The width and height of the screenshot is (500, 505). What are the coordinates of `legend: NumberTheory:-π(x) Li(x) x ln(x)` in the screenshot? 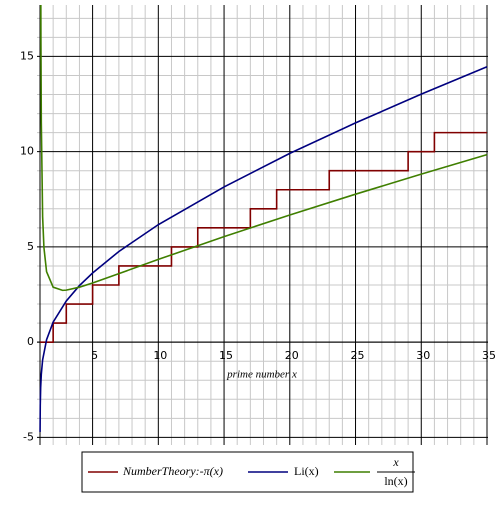 It's located at (251, 471).